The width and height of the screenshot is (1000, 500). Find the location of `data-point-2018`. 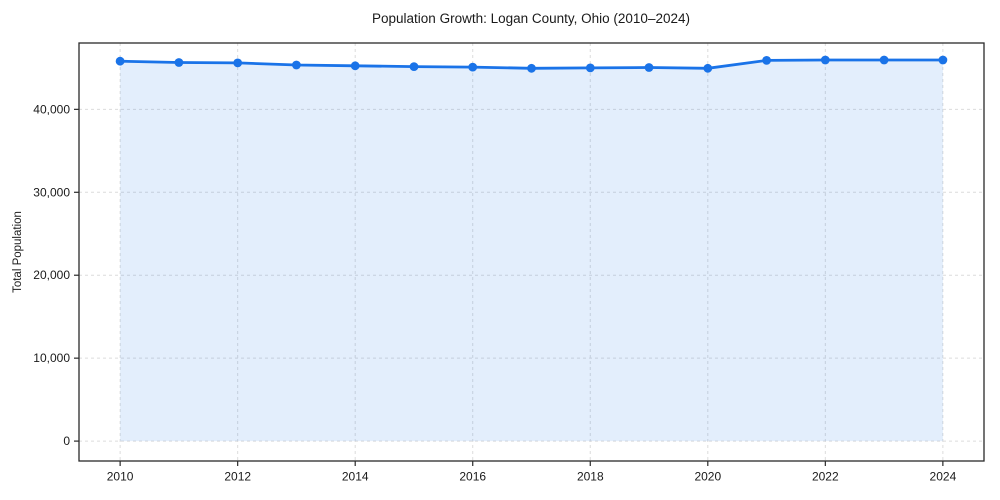

data-point-2018 is located at coordinates (590, 68).